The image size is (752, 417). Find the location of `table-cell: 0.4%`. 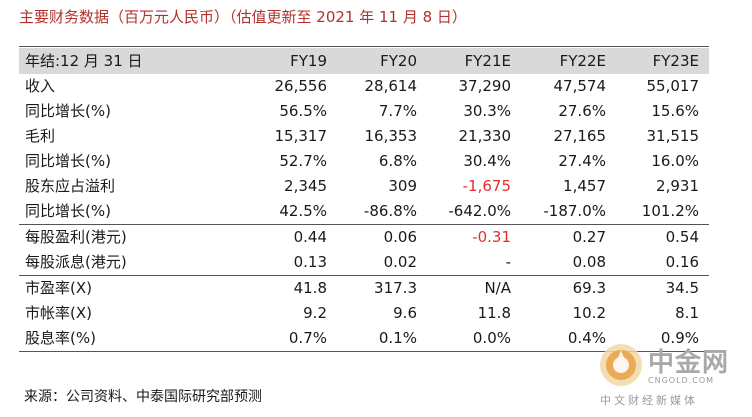

table-cell: 0.4% is located at coordinates (586, 338).